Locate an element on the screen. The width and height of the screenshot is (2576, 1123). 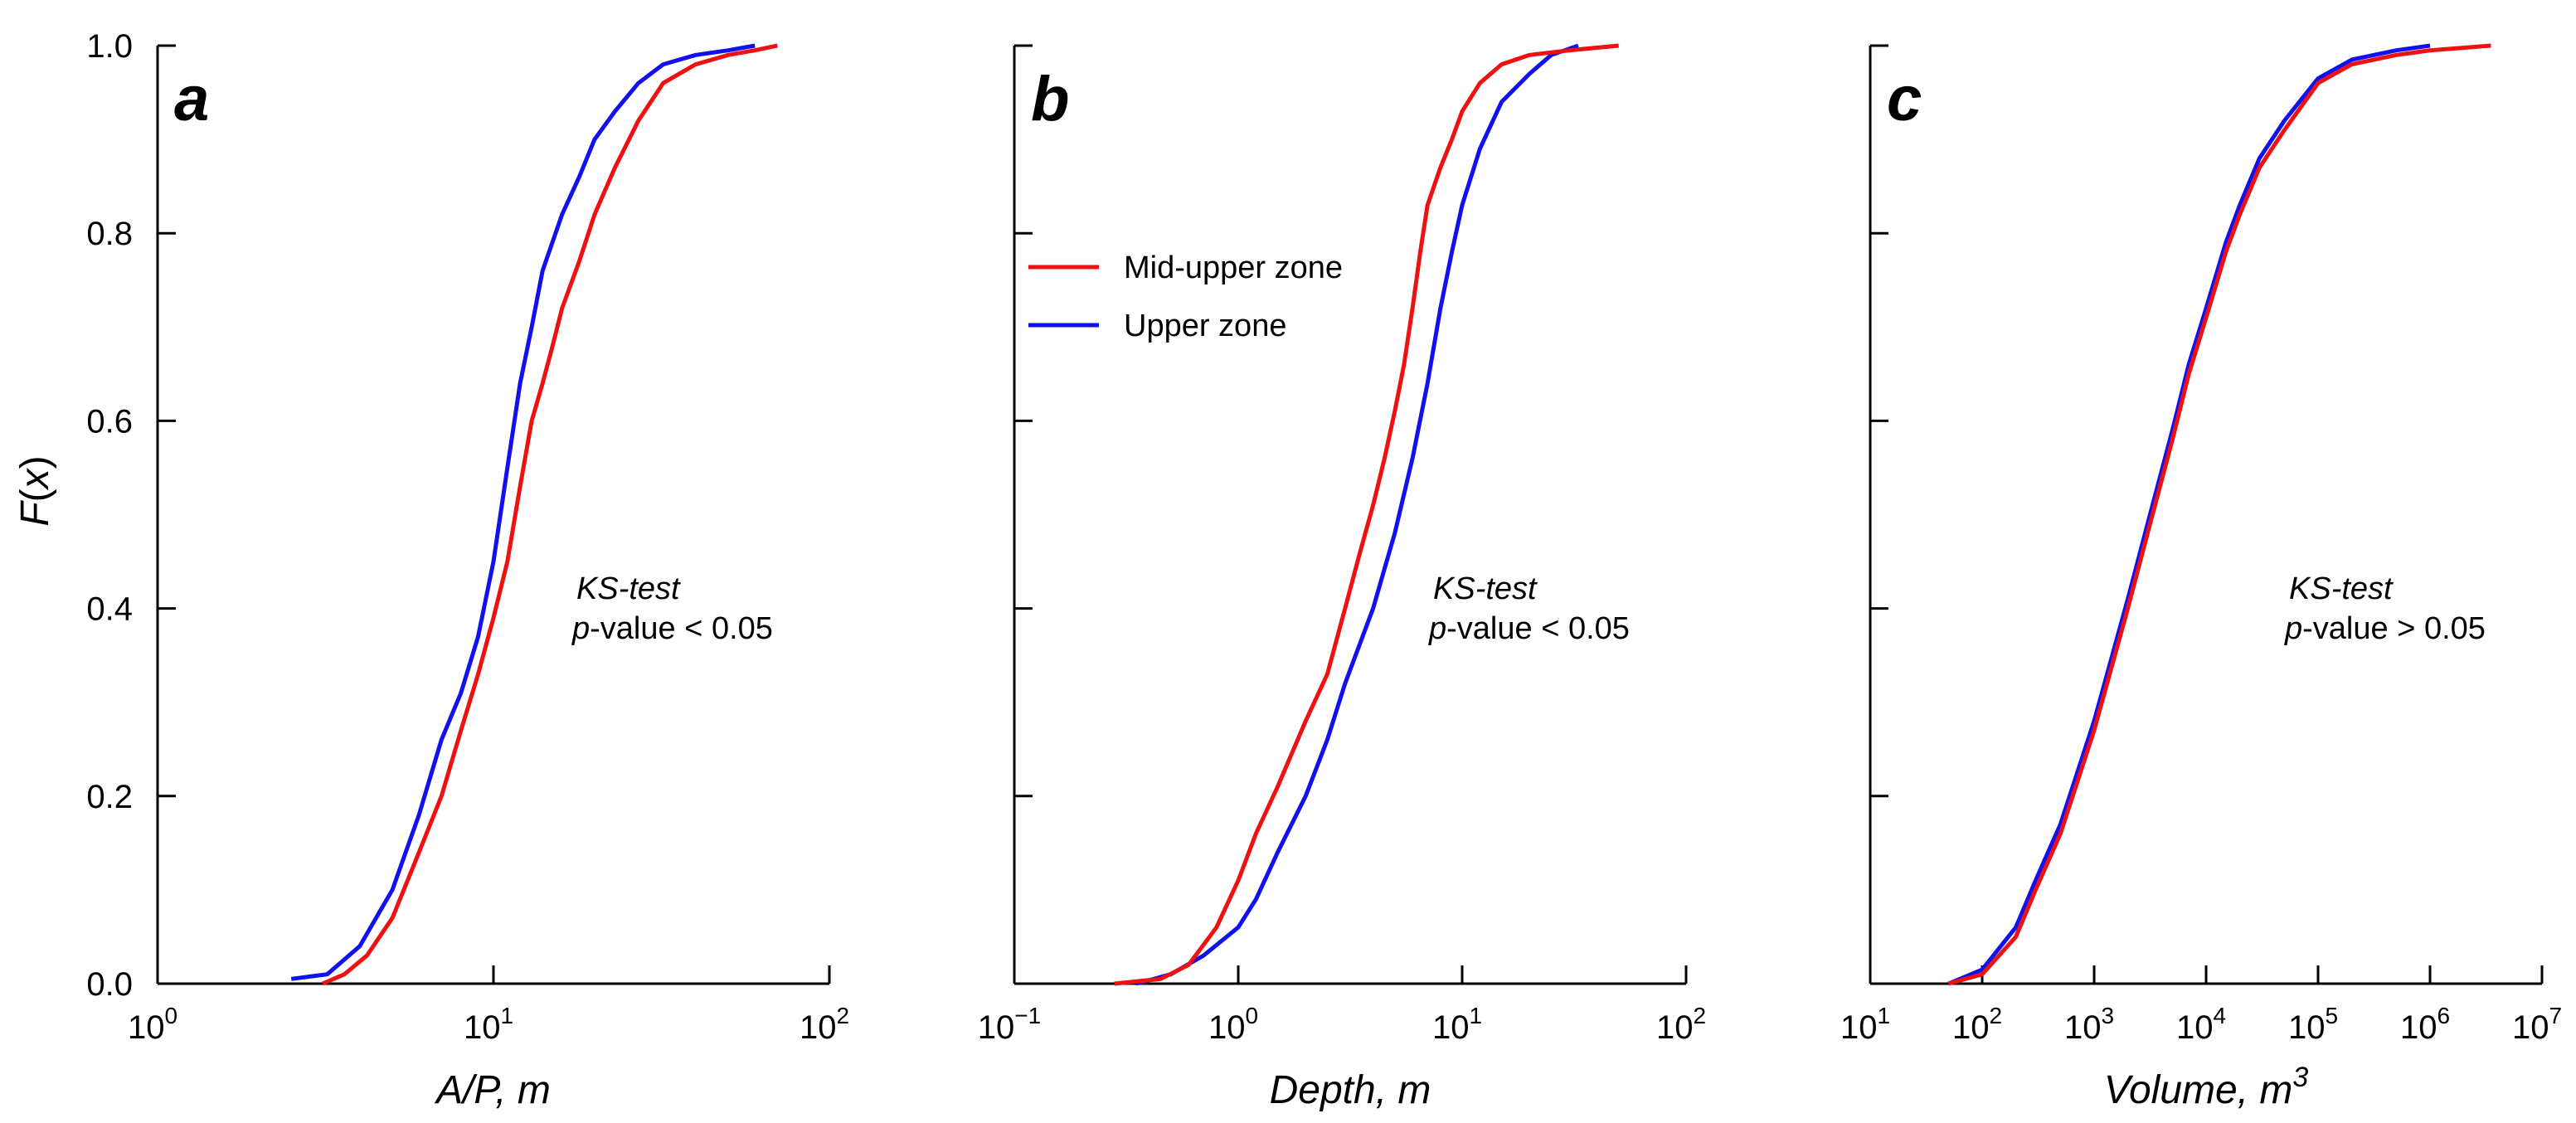
x-tick-label: 10⁵ is located at coordinates (2313, 1024).